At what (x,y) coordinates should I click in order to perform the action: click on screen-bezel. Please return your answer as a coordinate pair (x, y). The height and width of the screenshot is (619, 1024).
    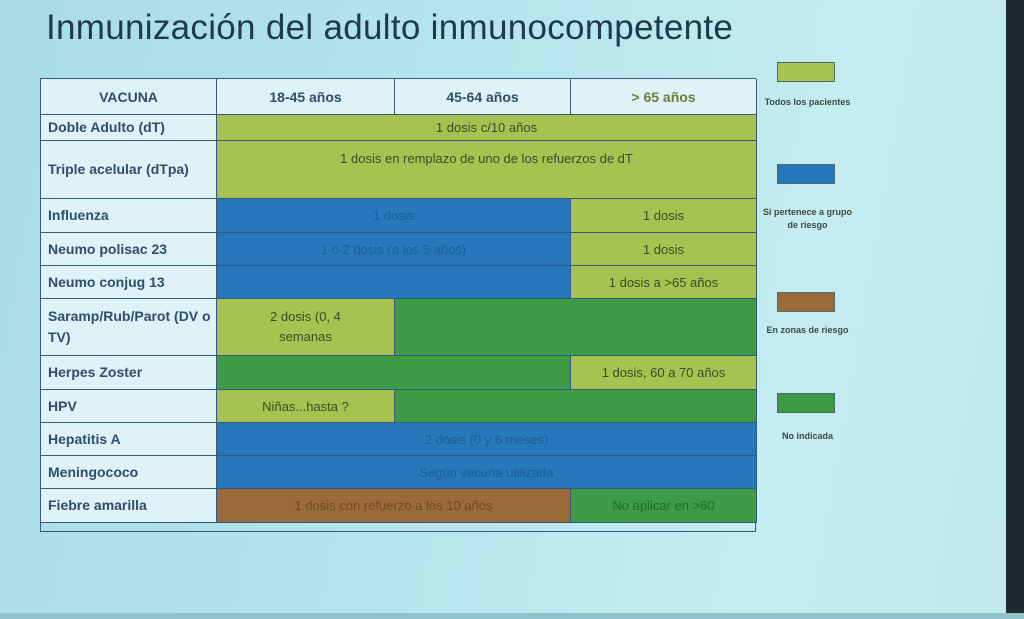
    Looking at the image, I should click on (1015, 309).